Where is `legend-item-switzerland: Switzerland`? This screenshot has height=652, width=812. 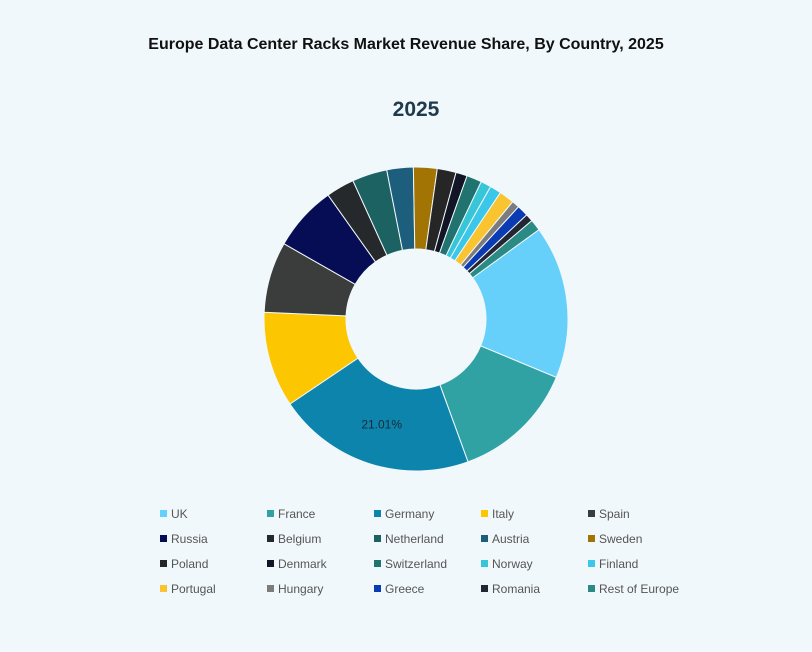 legend-item-switzerland: Switzerland is located at coordinates (427, 563).